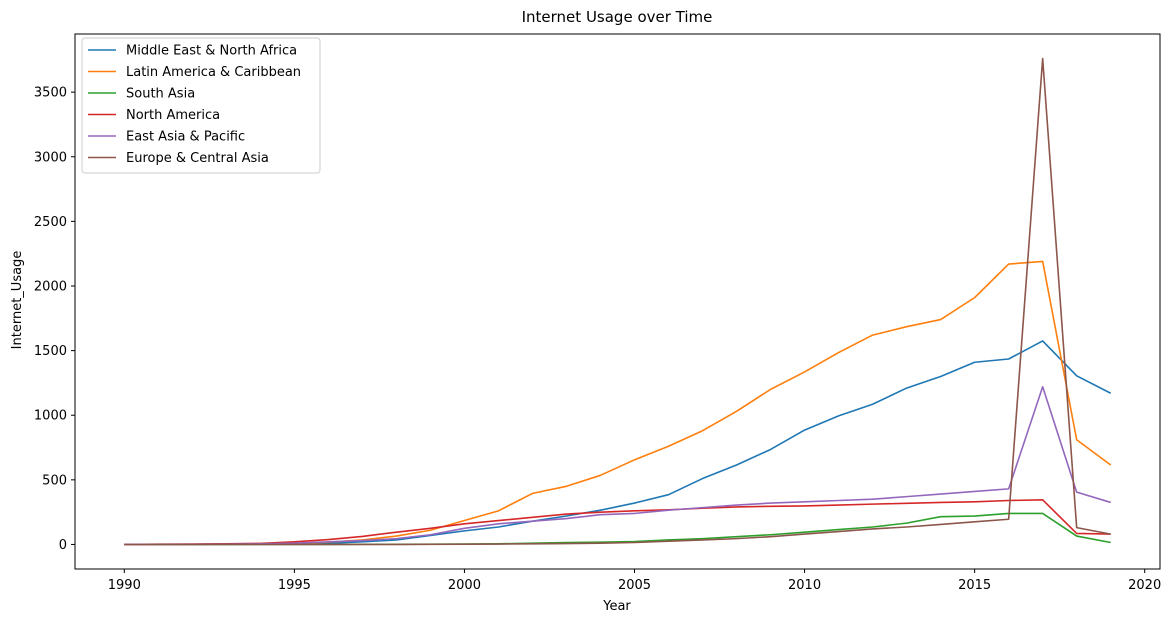  I want to click on y-tick-label: 3000, so click(50, 157).